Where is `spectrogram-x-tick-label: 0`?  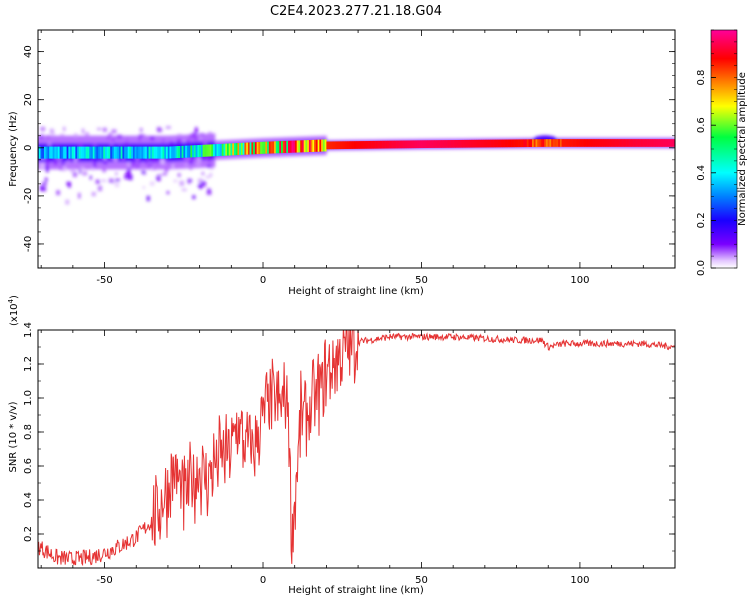
spectrogram-x-tick-label: 0 is located at coordinates (263, 280).